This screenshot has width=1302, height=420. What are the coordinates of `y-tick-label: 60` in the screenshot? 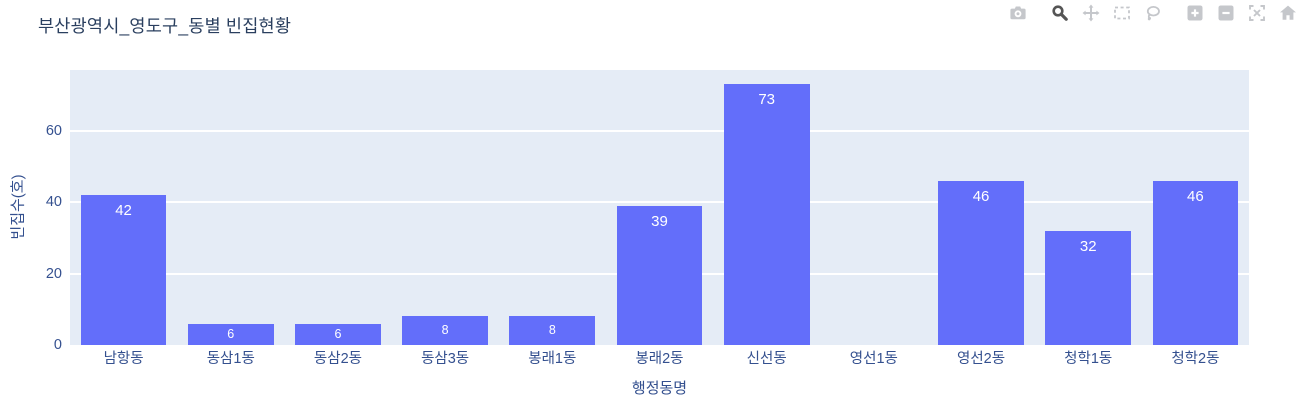 It's located at (53, 130).